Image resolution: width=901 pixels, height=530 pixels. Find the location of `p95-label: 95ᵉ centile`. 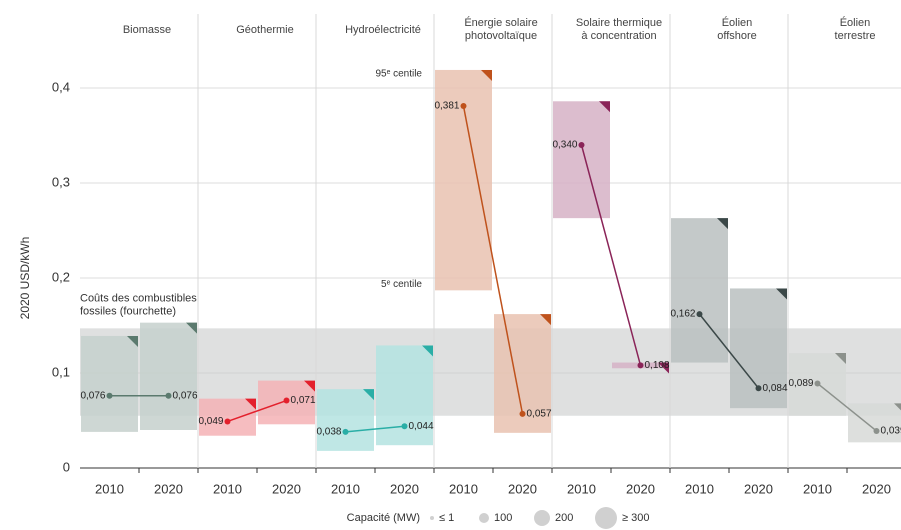

p95-label: 95ᵉ centile is located at coordinates (398, 74).